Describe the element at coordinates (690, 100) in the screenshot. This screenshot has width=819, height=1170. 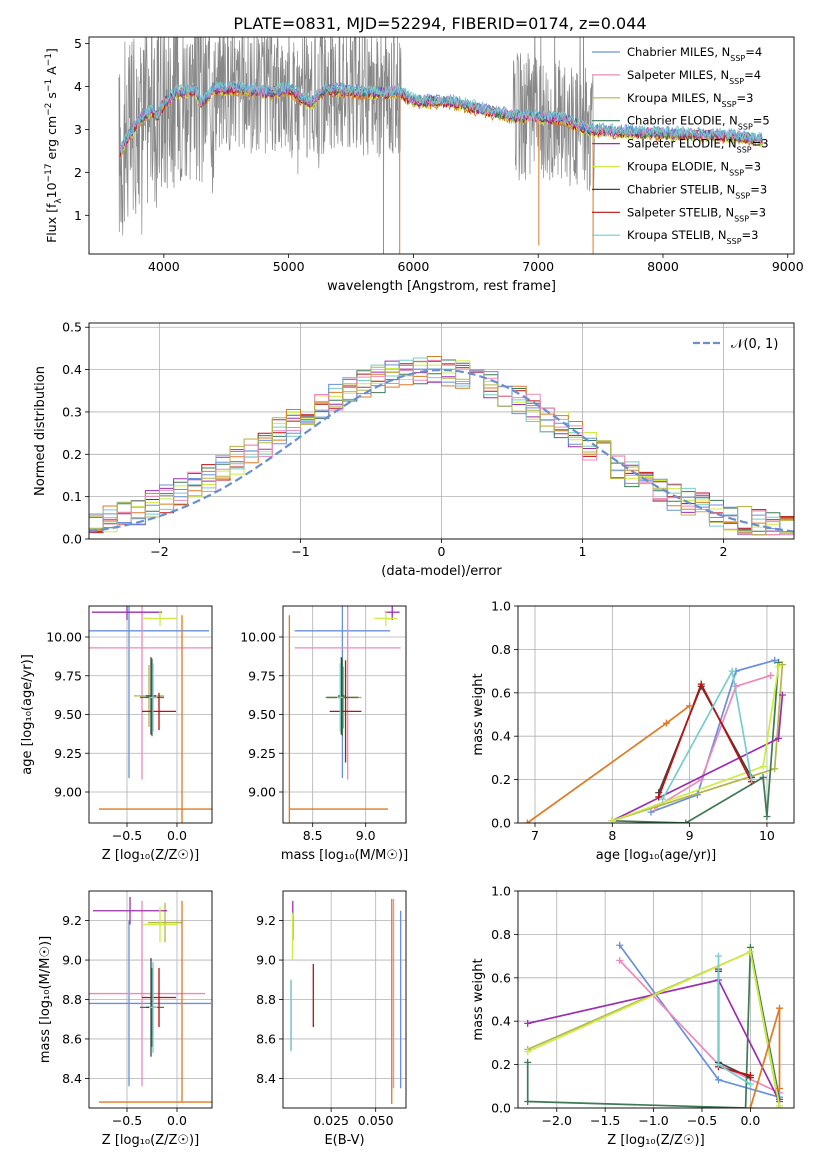
I see `legend-entry: Kroupa MILES, NSSP=3` at that location.